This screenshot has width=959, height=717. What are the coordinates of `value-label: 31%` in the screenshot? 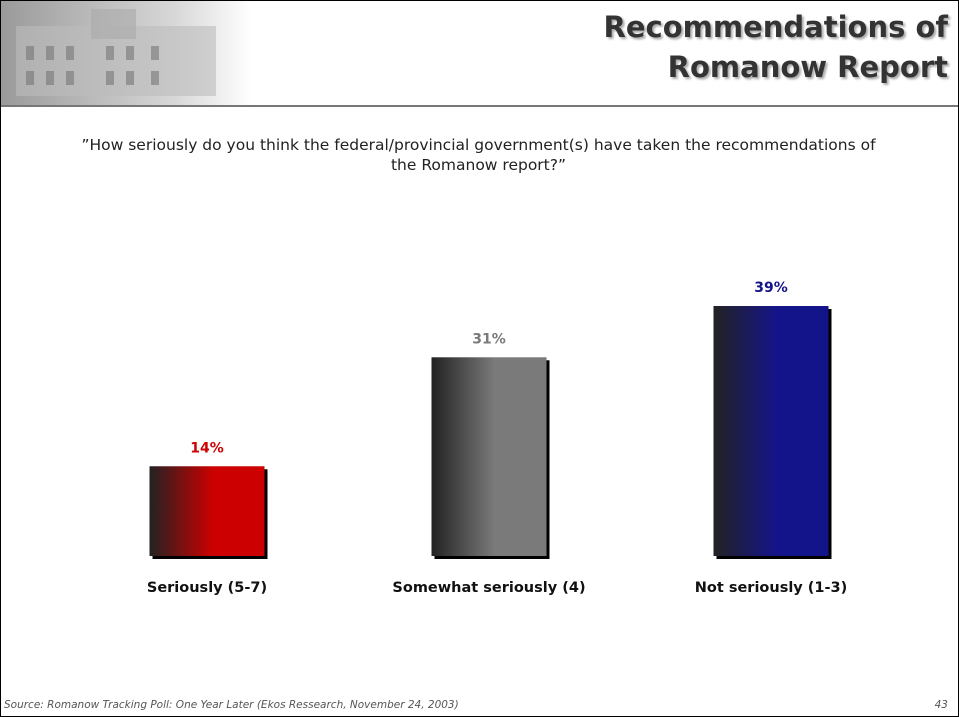 It's located at (489, 339).